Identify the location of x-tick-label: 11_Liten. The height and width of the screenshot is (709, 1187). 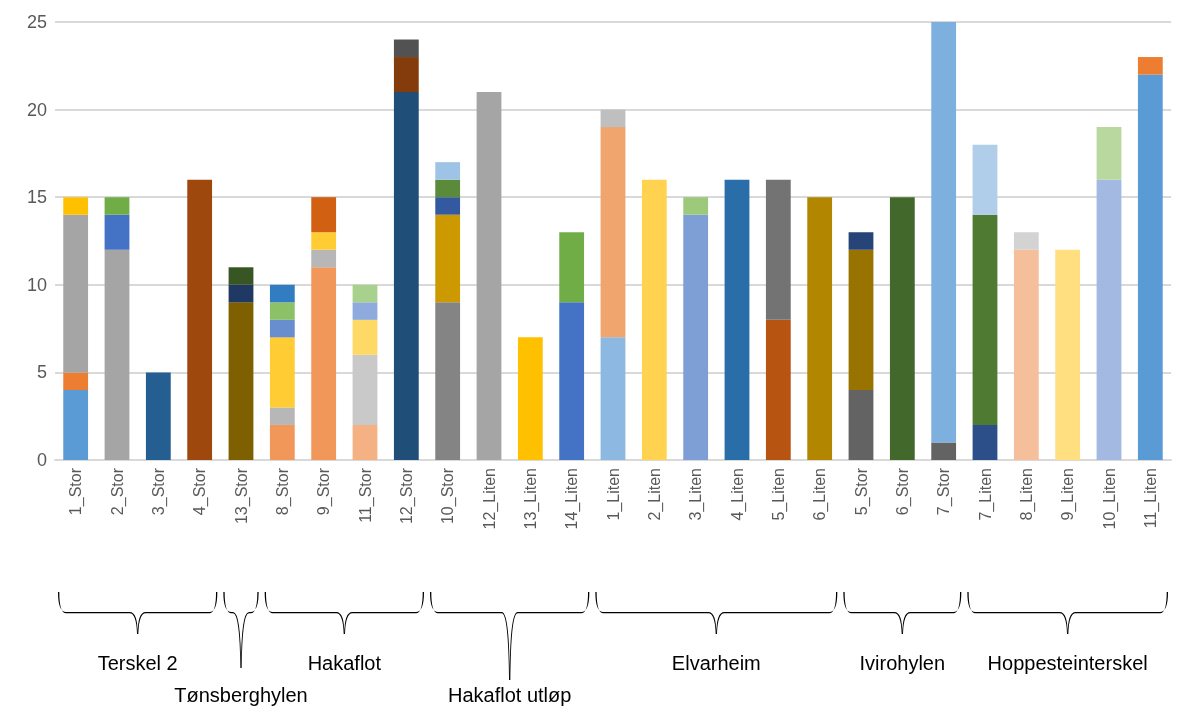
(1150, 498).